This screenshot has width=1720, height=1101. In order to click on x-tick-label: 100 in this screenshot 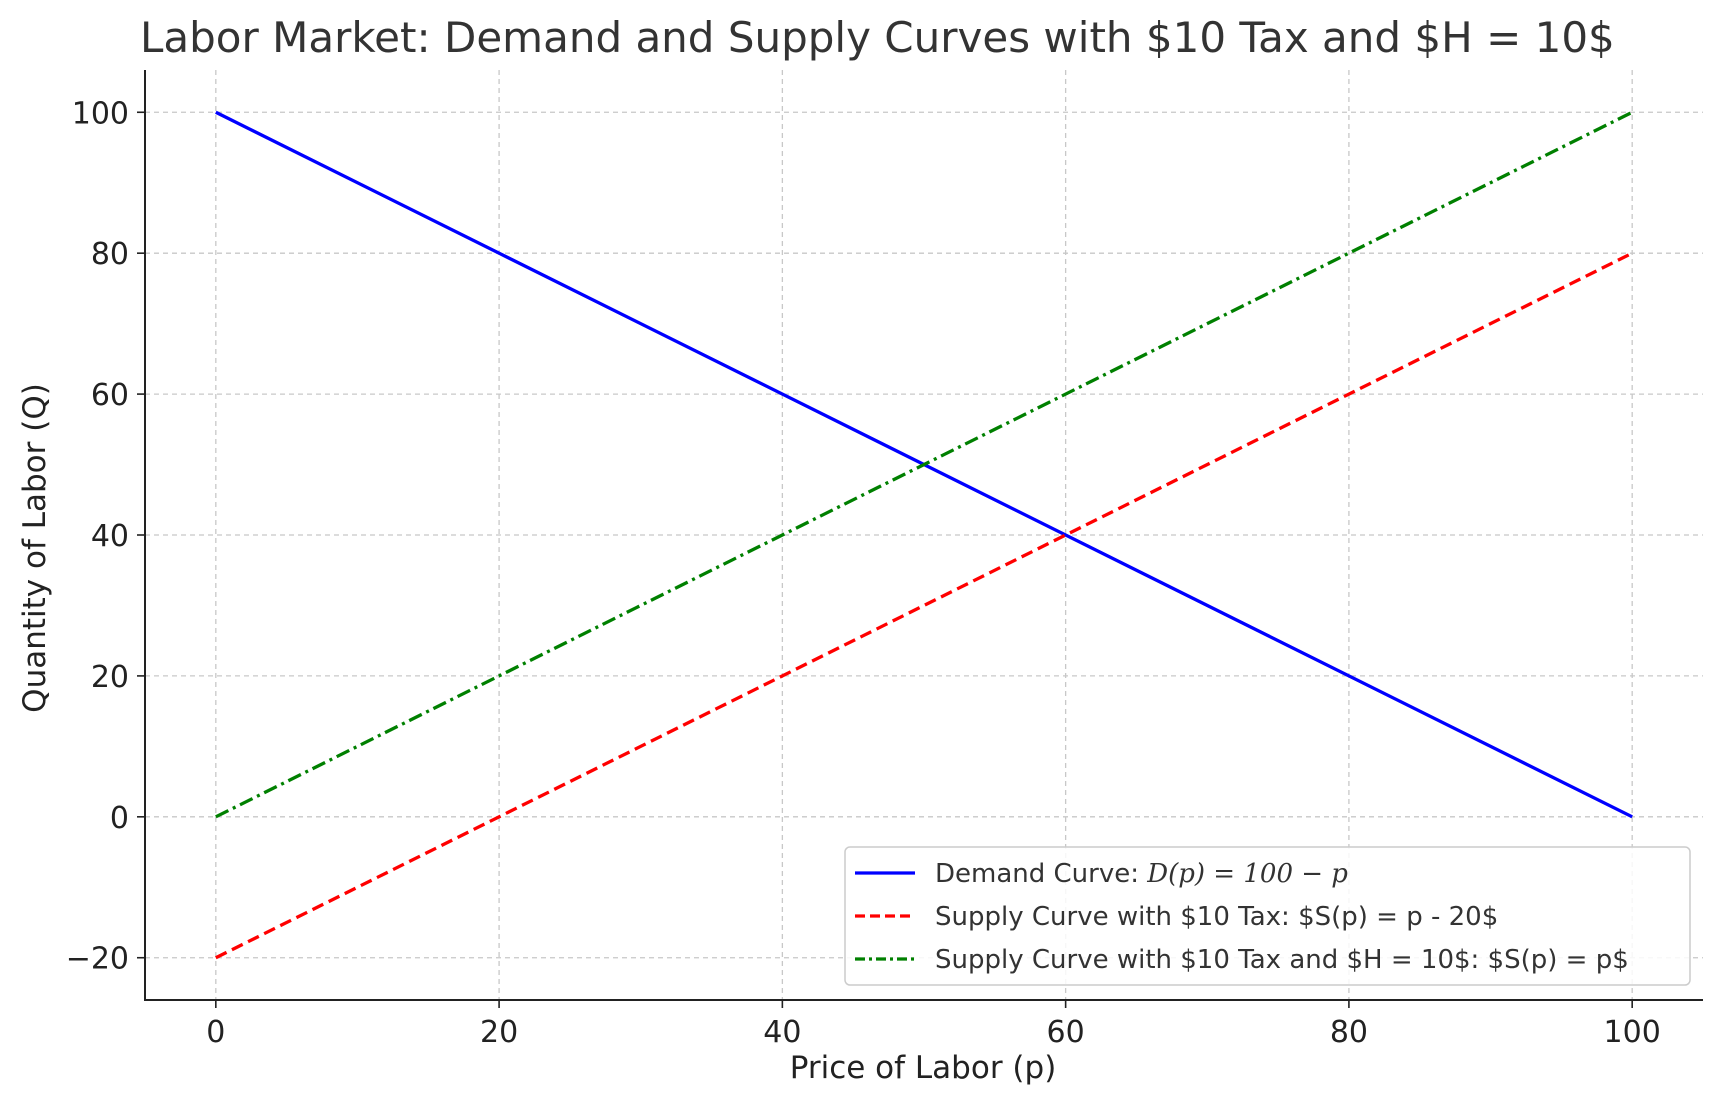, I will do `click(1632, 1032)`.